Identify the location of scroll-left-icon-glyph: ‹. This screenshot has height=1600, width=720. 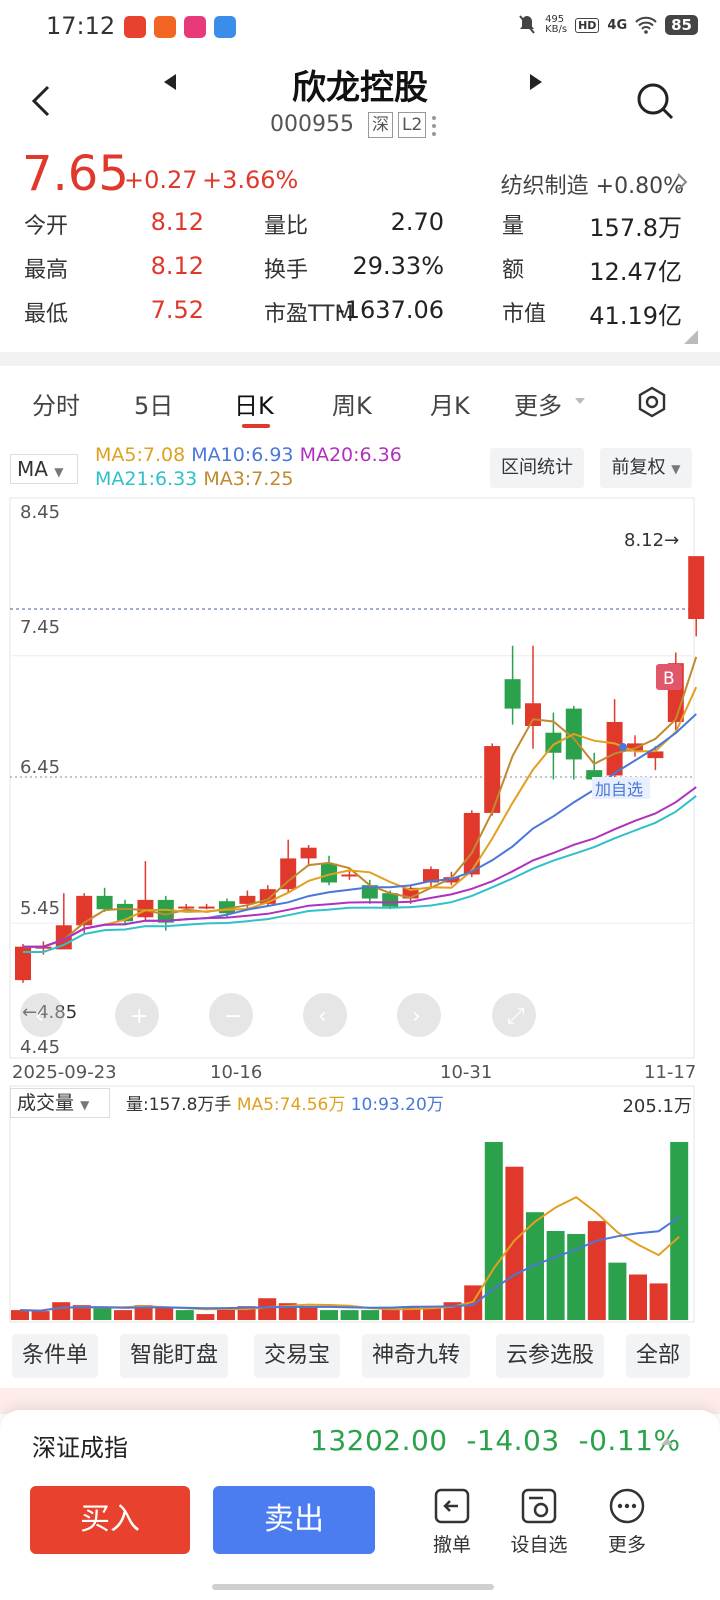
(322, 1016).